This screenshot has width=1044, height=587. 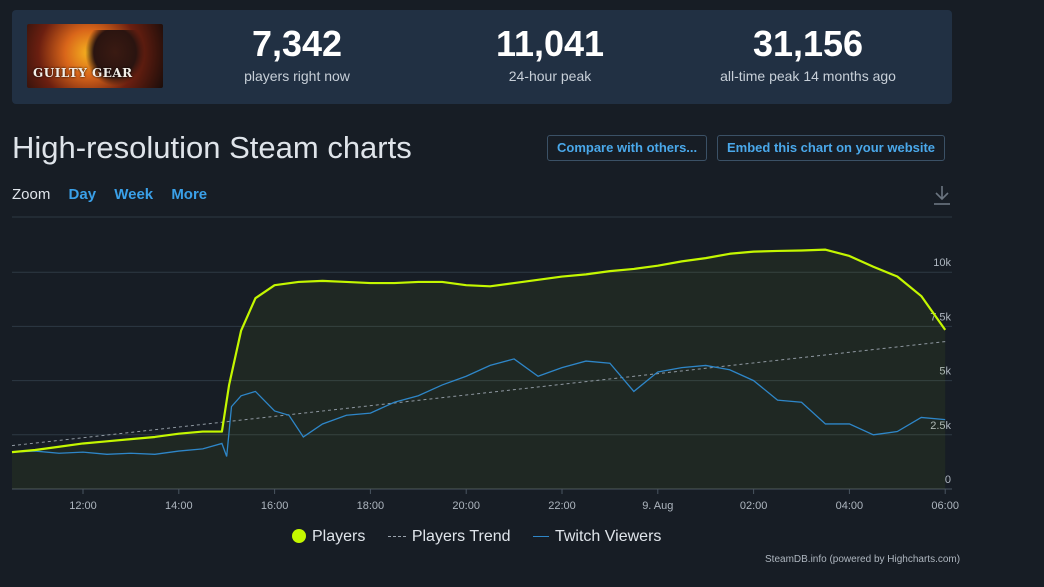 What do you see at coordinates (396, 536) in the screenshot?
I see `trend-legend-marker` at bounding box center [396, 536].